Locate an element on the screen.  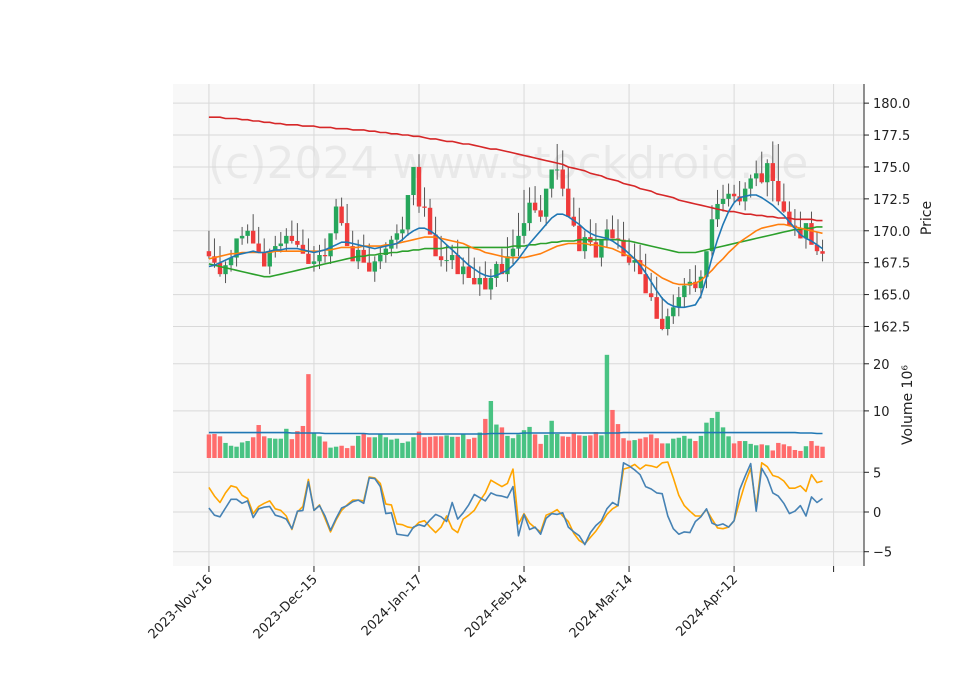
price-tick-label: 165.0 is located at coordinates (891, 296).